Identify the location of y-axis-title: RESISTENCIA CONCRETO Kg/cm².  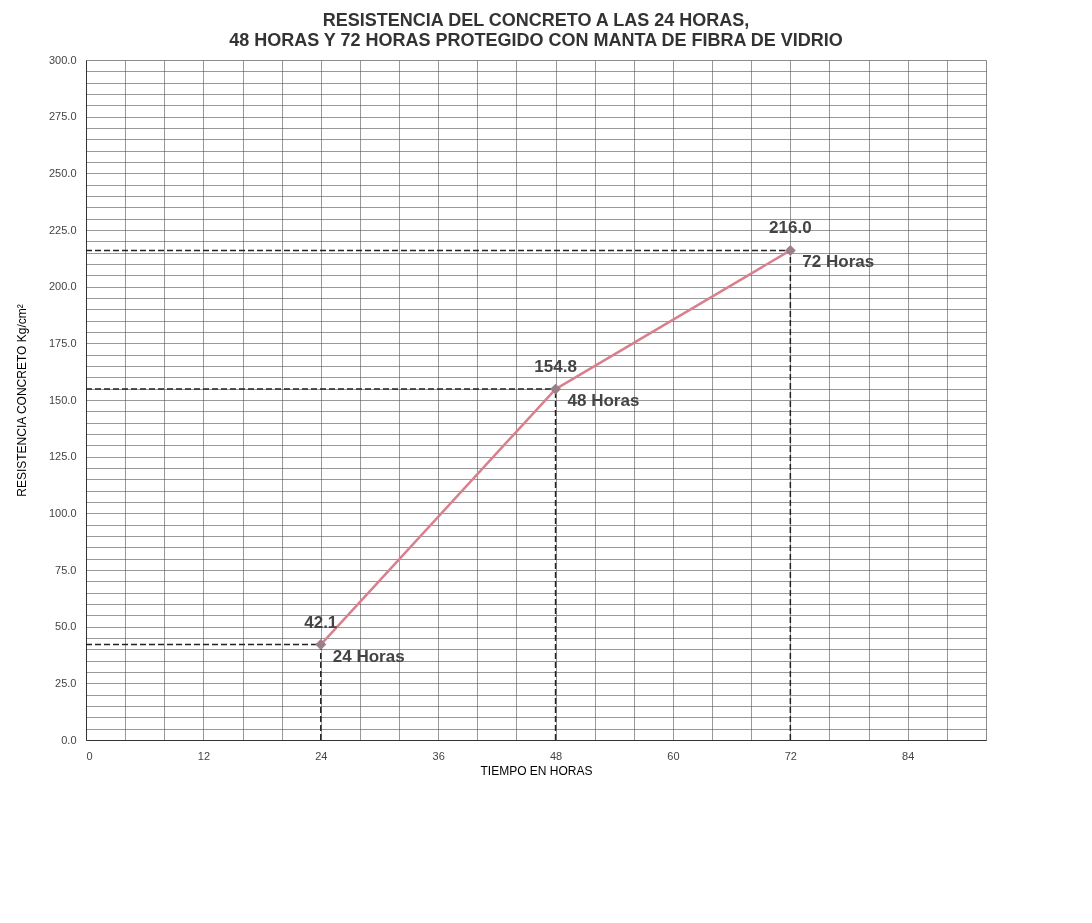
(21, 400).